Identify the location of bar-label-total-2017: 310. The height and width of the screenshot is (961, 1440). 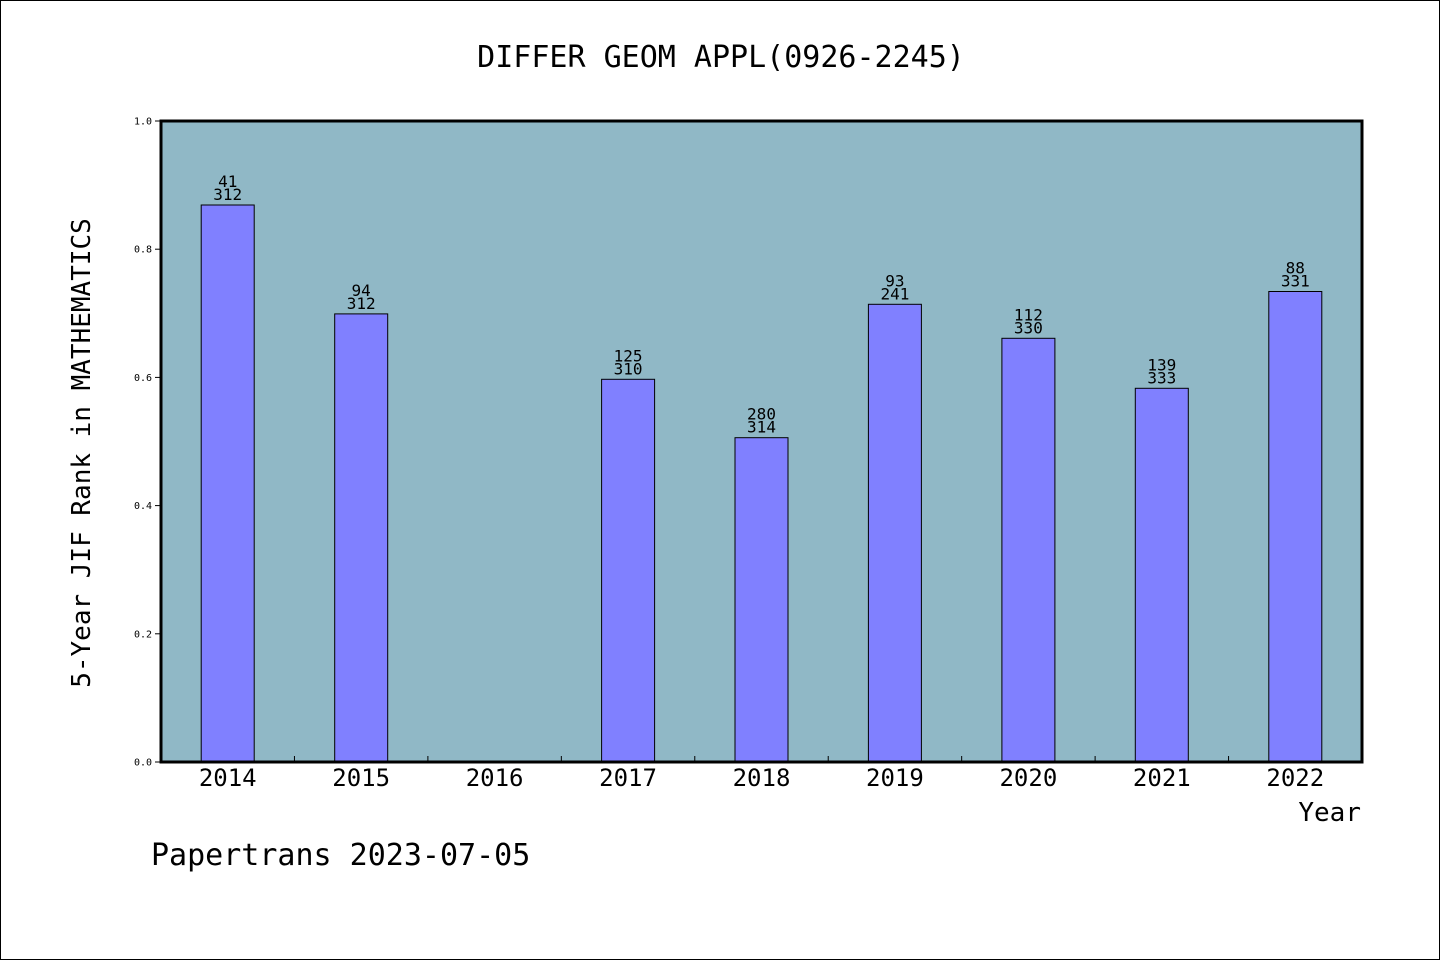
(628, 368).